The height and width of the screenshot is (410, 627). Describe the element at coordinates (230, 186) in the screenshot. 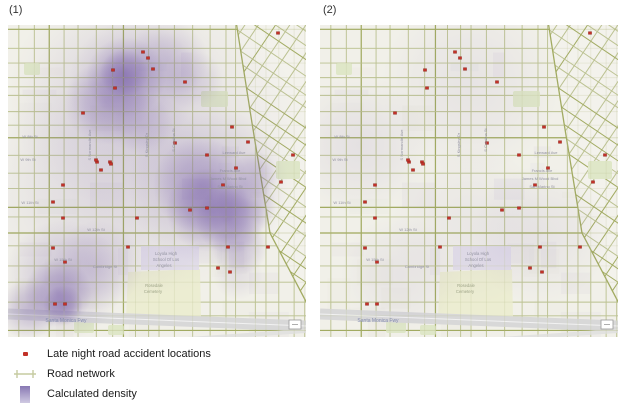

I see `svg-text: San Marino St` at that location.